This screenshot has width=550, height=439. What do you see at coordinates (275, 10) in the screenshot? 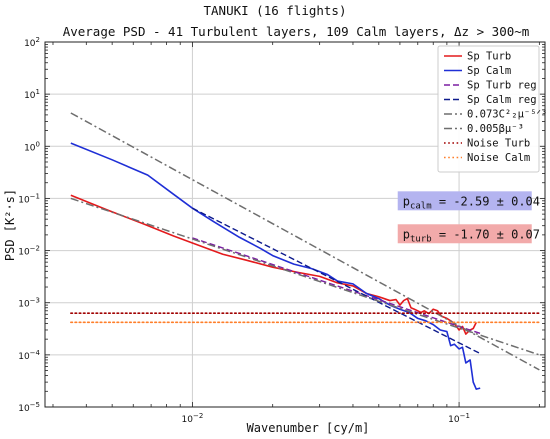
I see `chart-title: TANUKI (16 flights)` at bounding box center [275, 10].